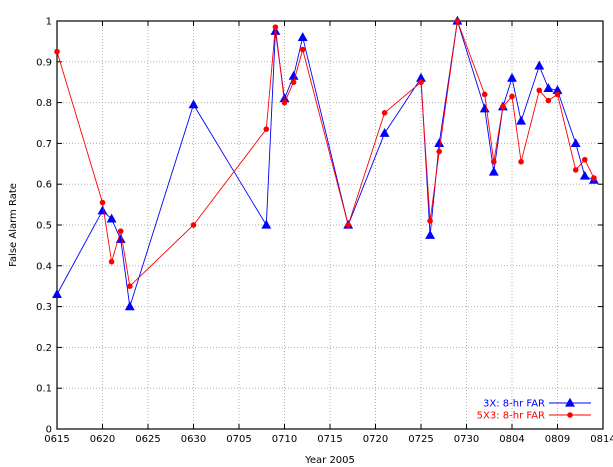 The height and width of the screenshot is (467, 613). Describe the element at coordinates (329, 460) in the screenshot. I see `x-axis-label: Year 2005` at that location.